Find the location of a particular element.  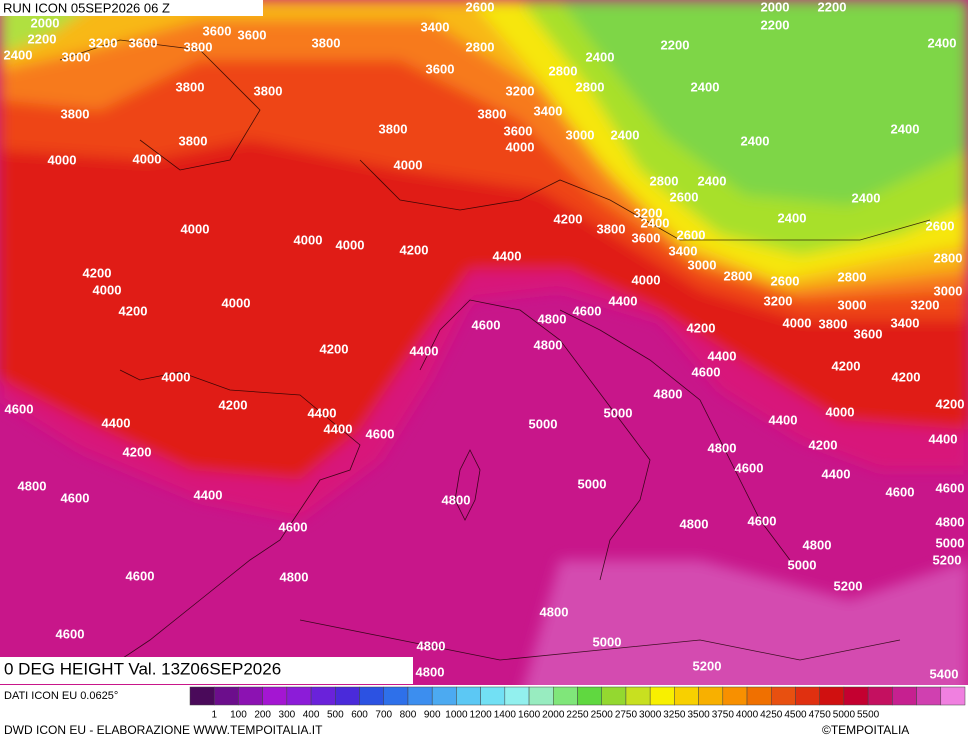

legend-label: 4750 is located at coordinates (820, 715).